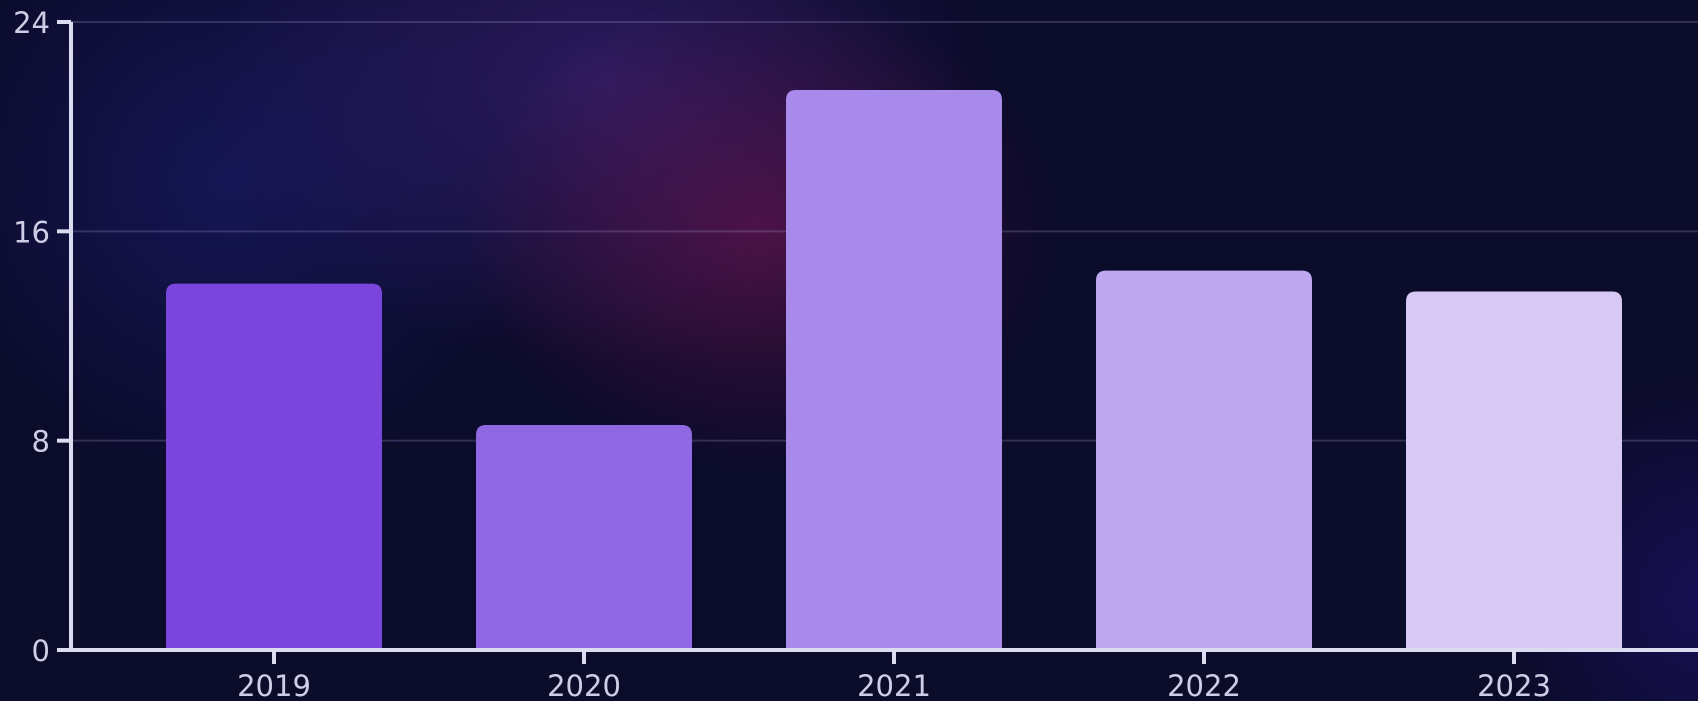 This screenshot has width=1698, height=701. I want to click on bar-2021, so click(894, 370).